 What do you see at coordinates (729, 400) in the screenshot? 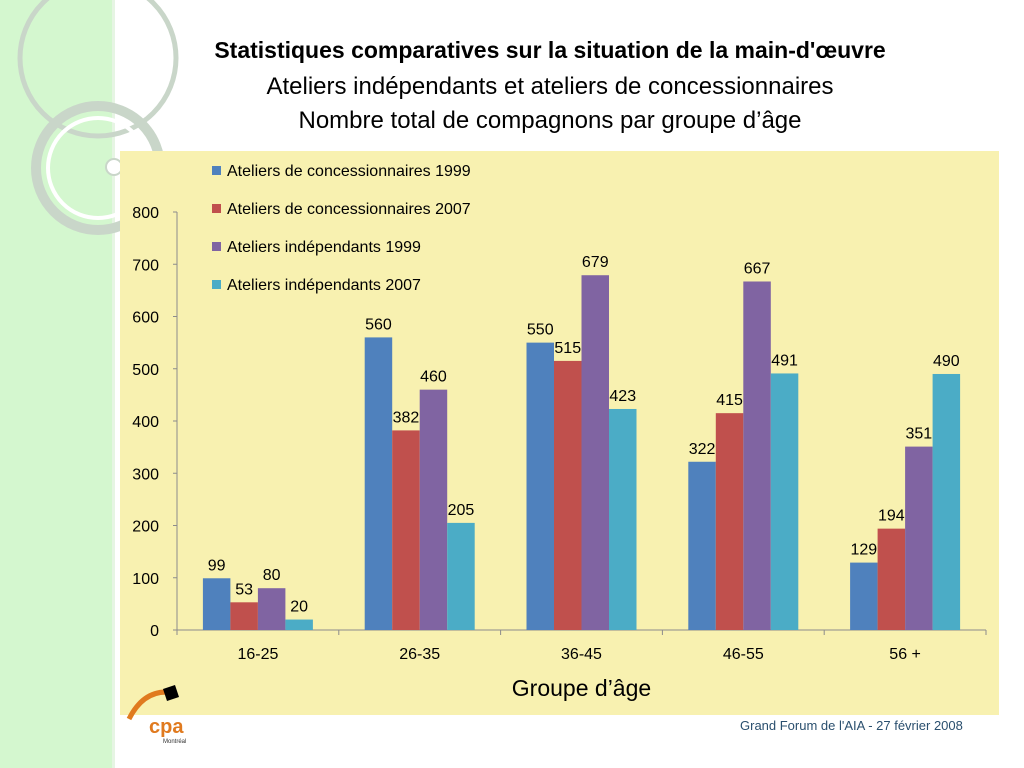
I see `data-label: 415` at bounding box center [729, 400].